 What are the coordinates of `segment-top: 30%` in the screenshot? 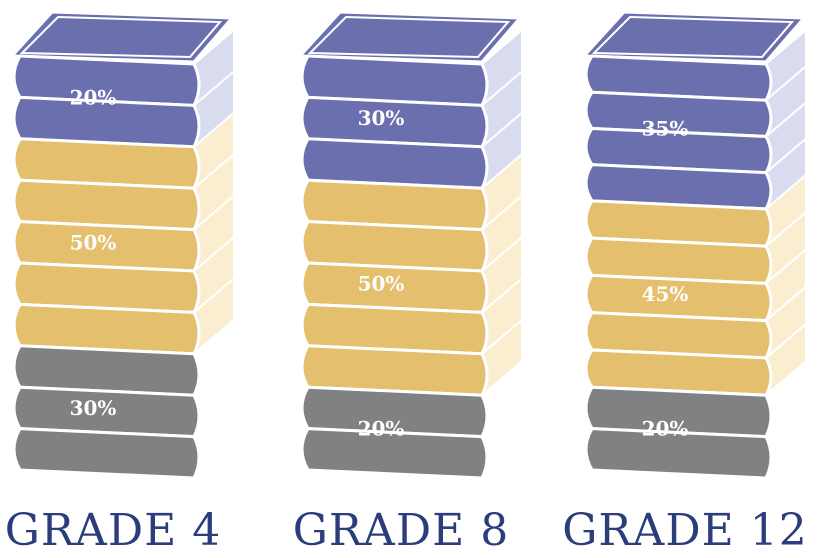 It's located at (411, 109).